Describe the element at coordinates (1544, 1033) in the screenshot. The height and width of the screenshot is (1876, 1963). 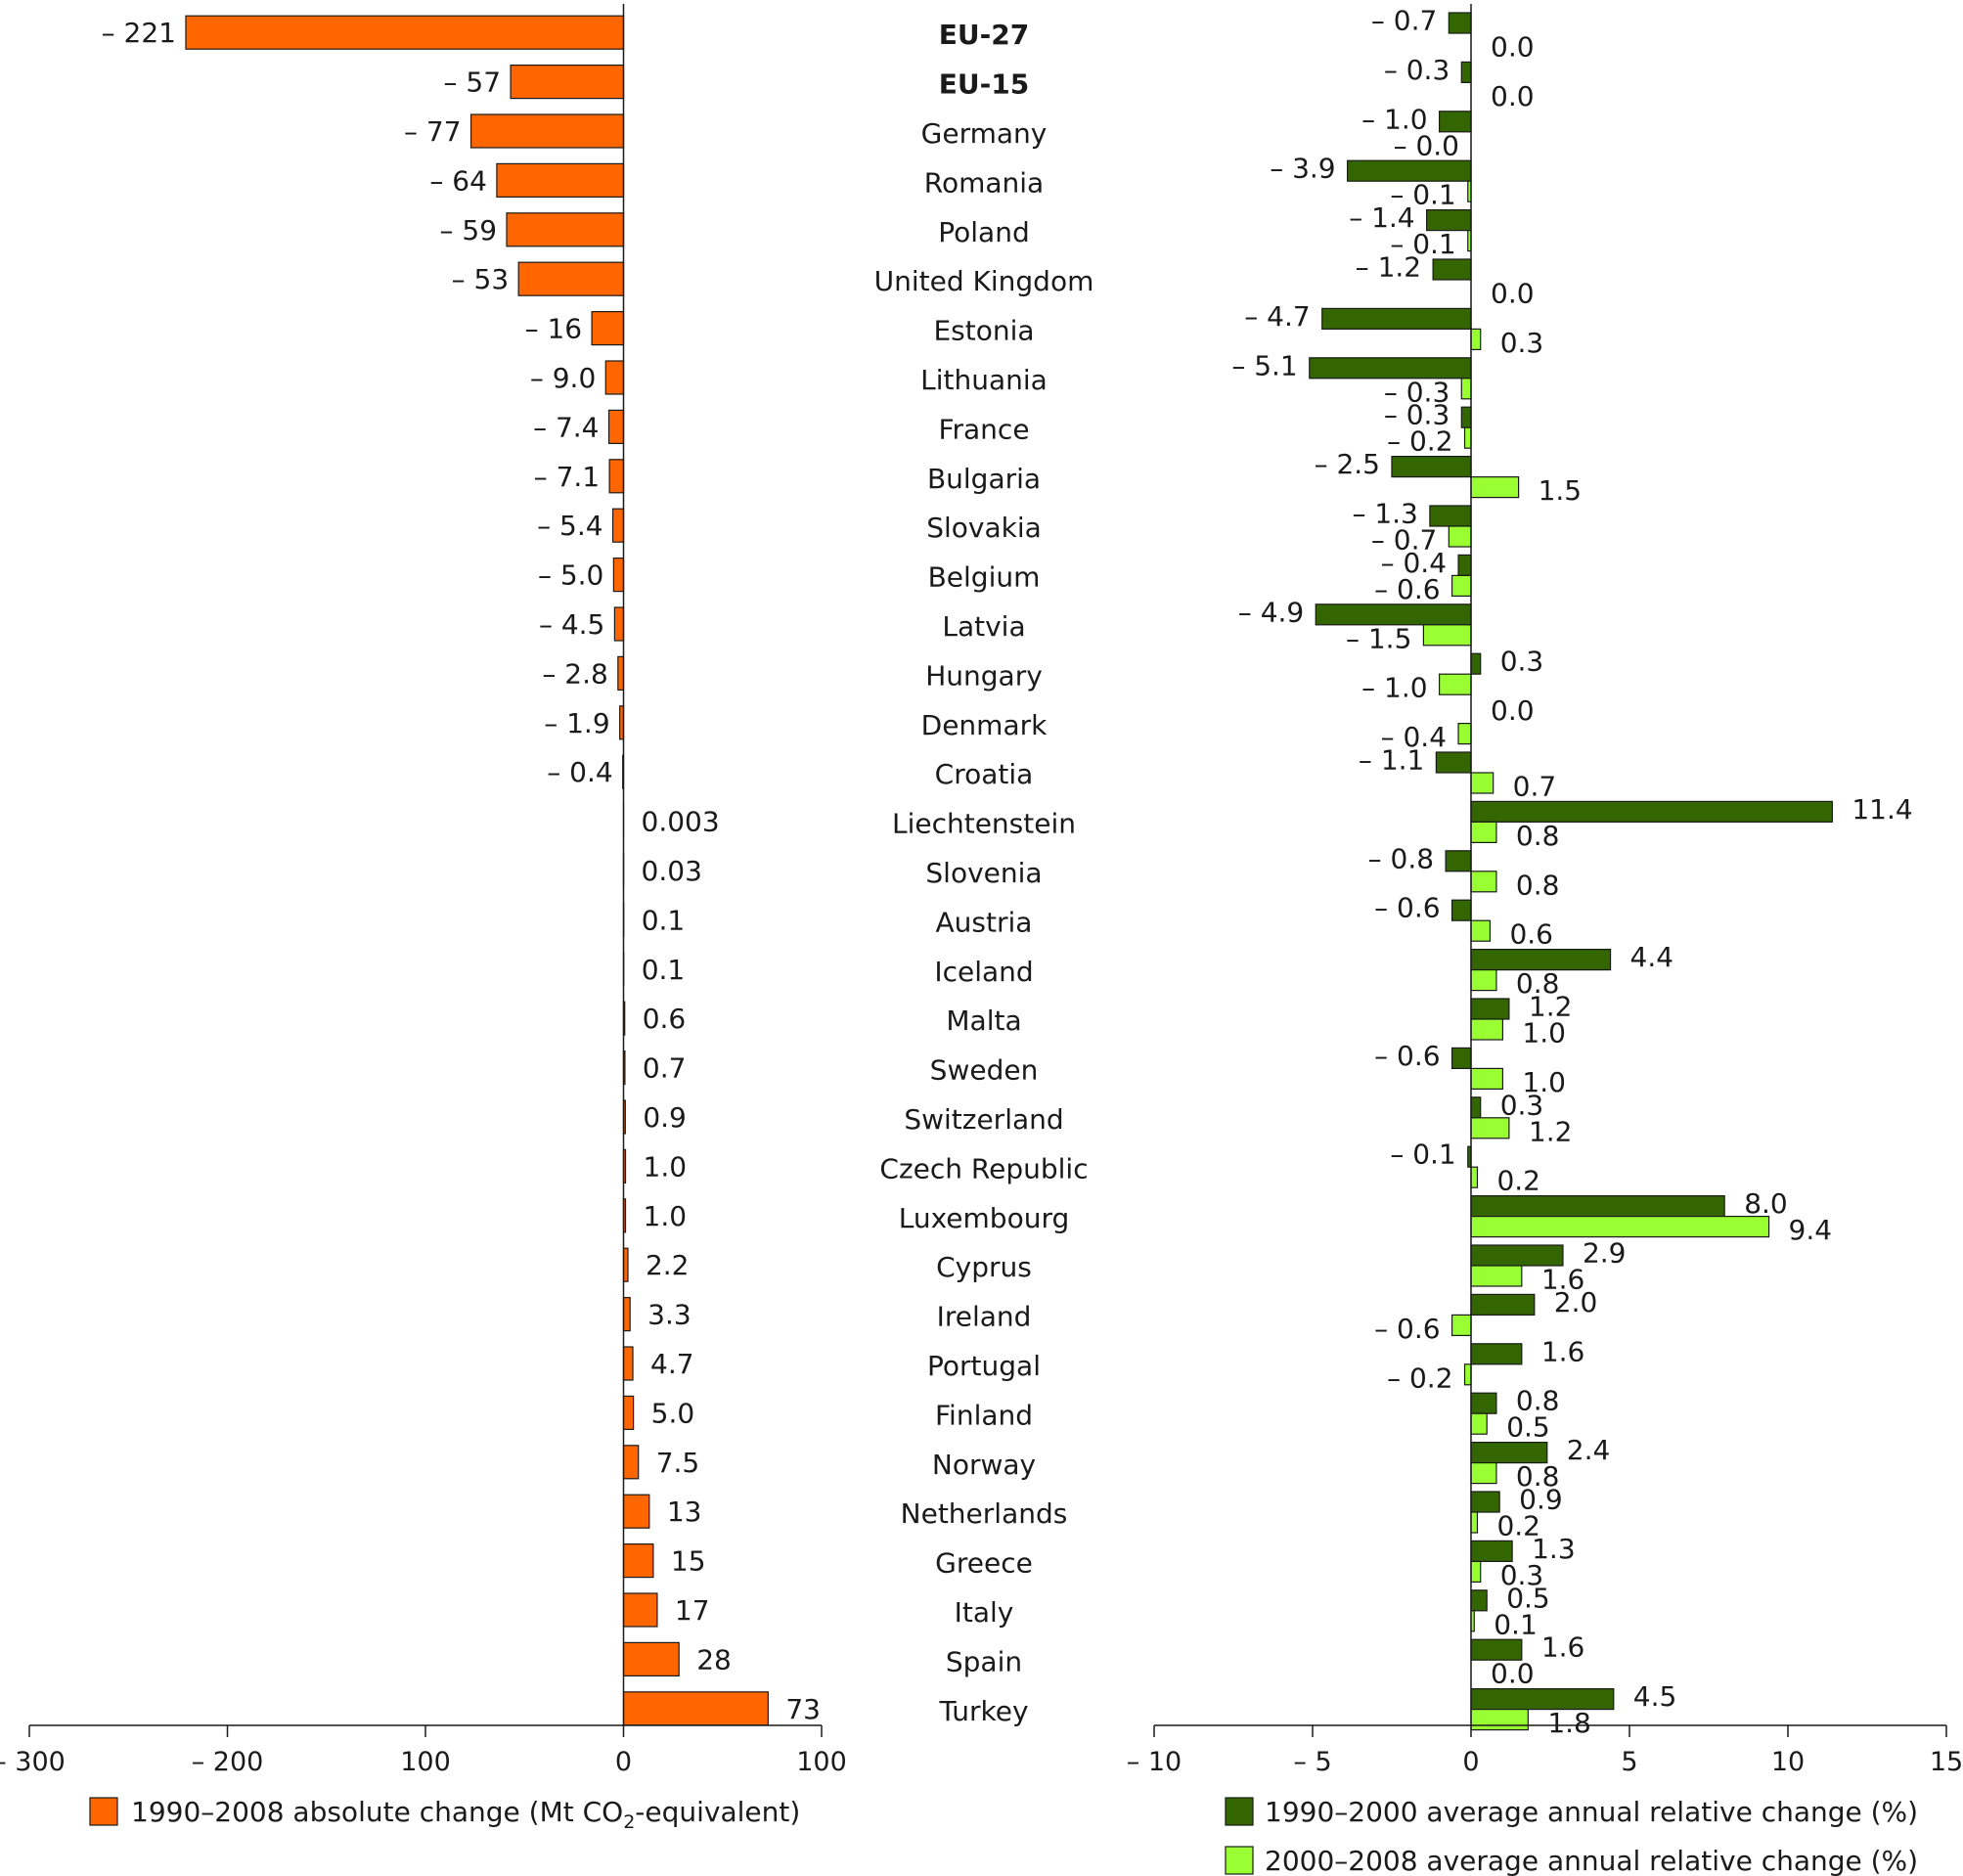
I see `value-label-relative-b-20: 1.0` at that location.